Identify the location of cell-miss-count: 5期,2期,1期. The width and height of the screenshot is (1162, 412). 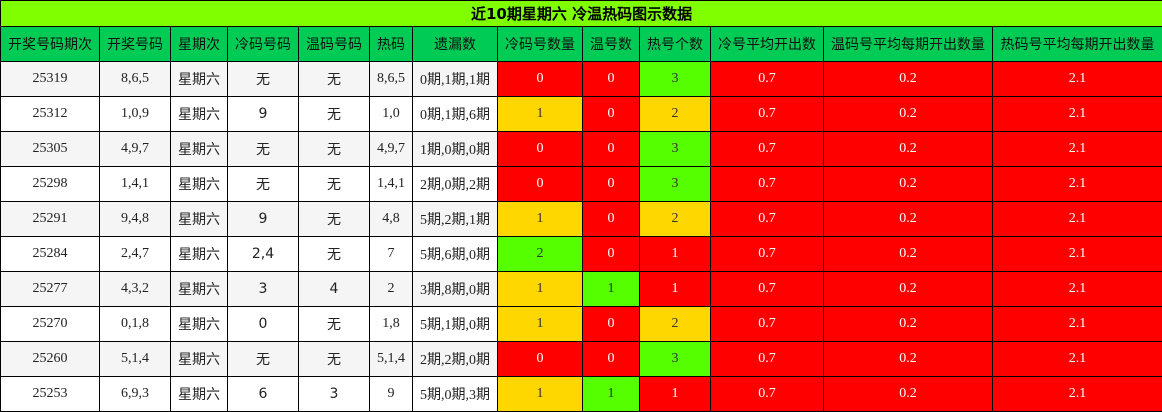
(455, 219).